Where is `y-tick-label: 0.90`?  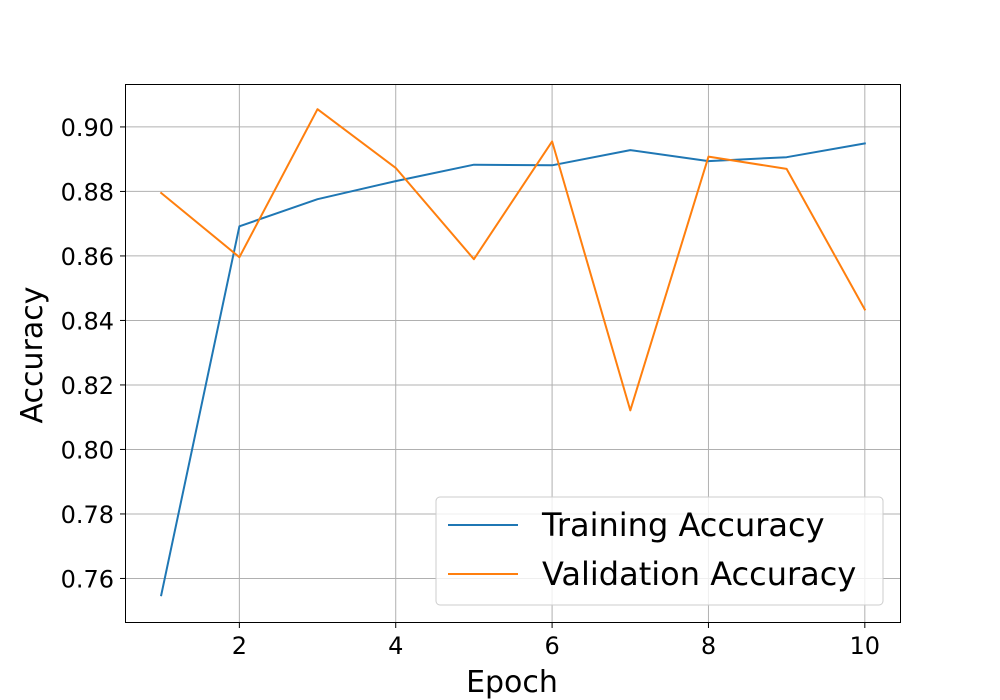
y-tick-label: 0.90 is located at coordinates (87, 128).